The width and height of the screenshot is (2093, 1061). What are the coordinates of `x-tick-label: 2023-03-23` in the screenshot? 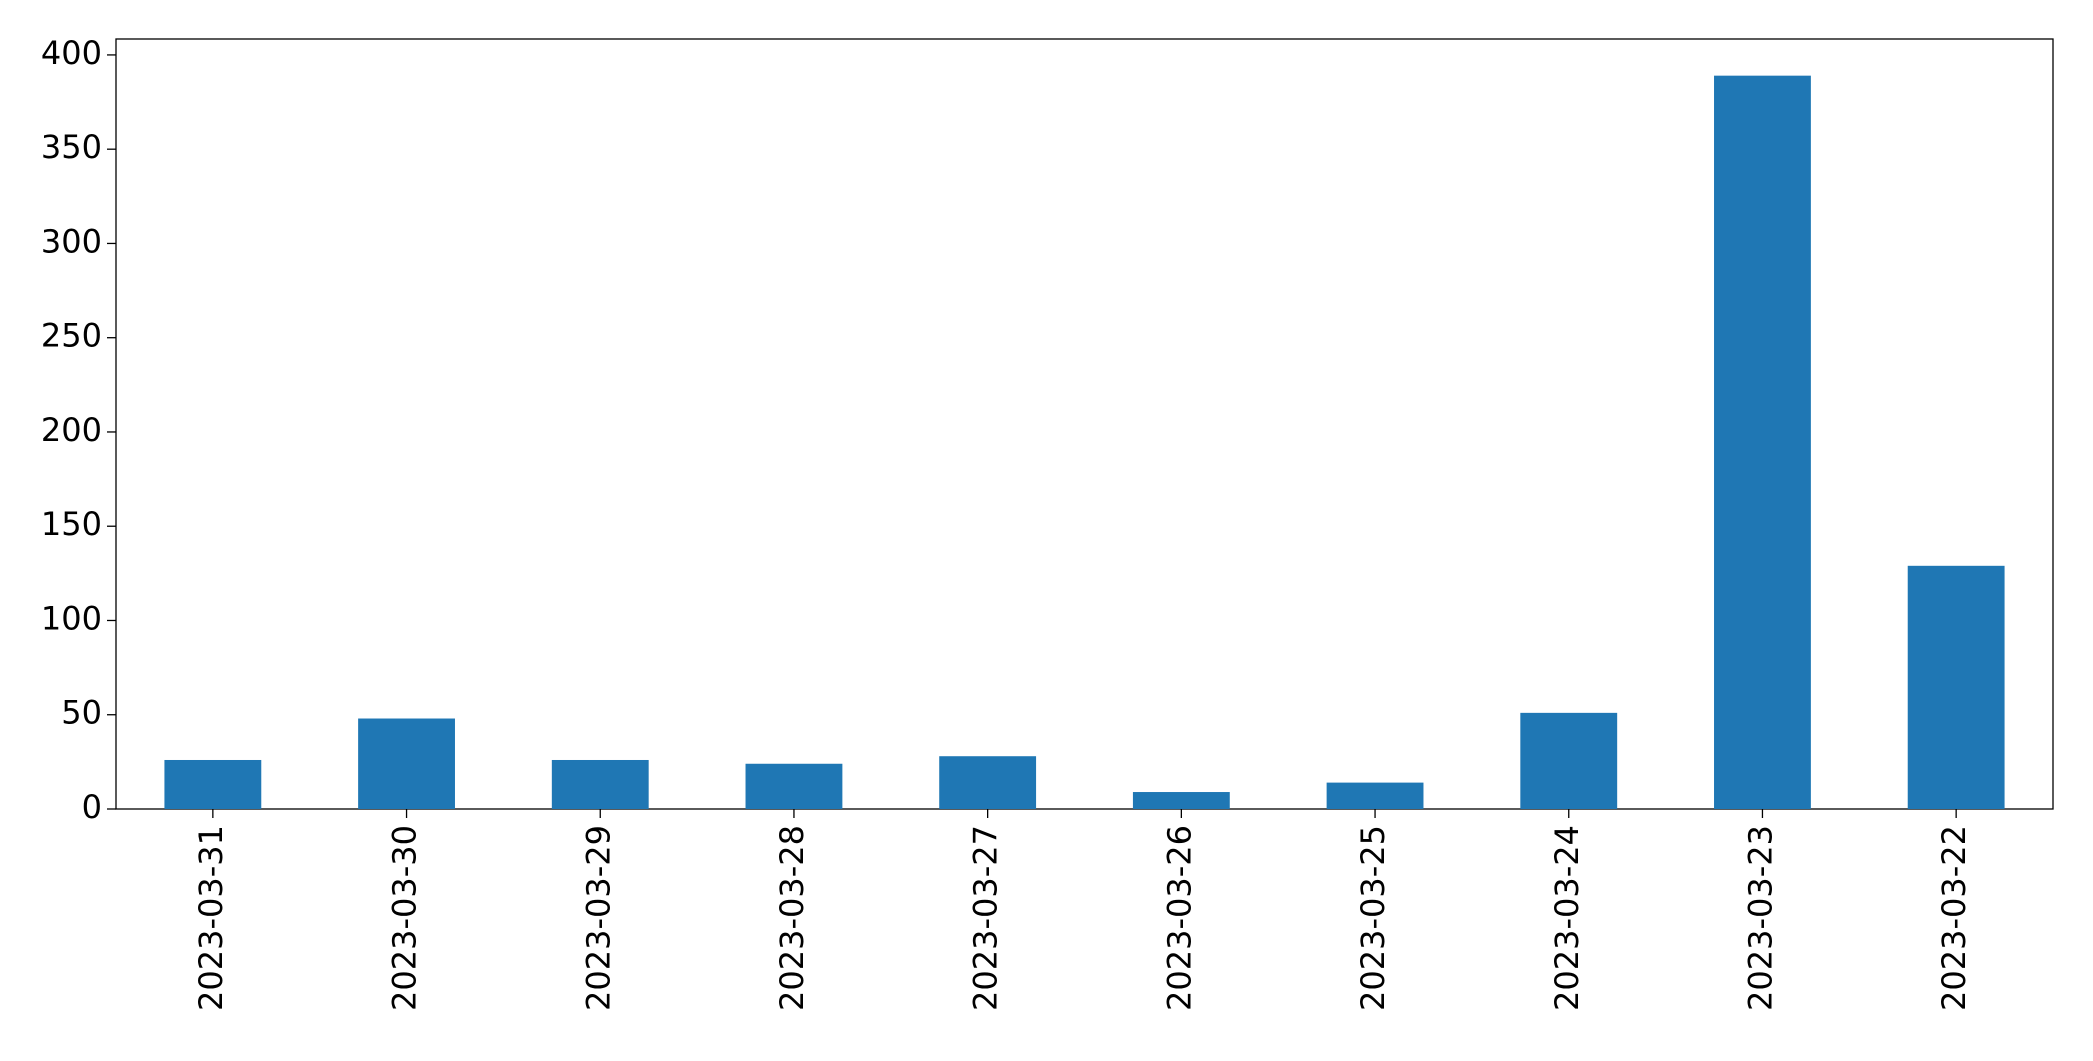 It's located at (1760, 918).